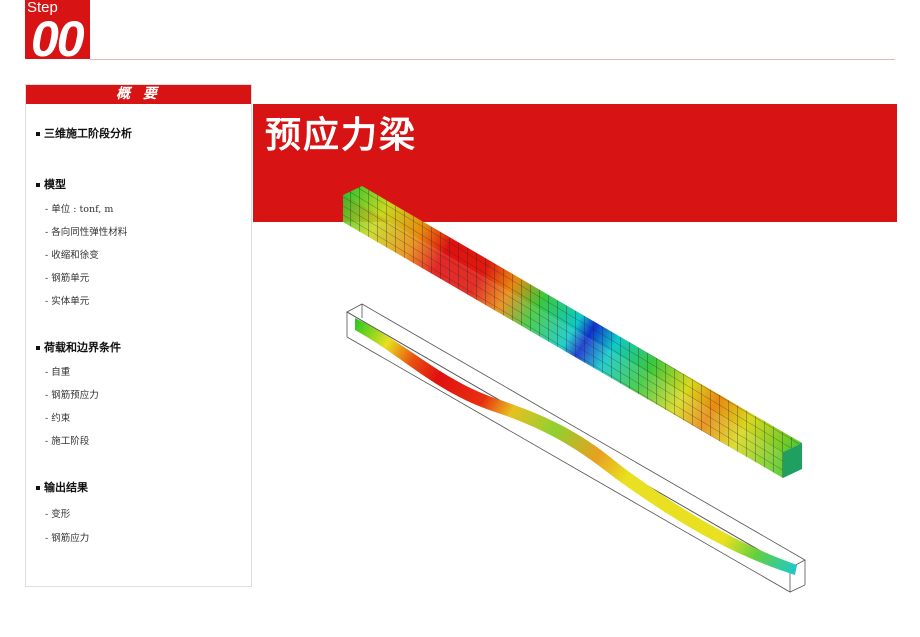 Image resolution: width=920 pixels, height=637 pixels. I want to click on list-item: - 各向同性弹性材料, so click(86, 232).